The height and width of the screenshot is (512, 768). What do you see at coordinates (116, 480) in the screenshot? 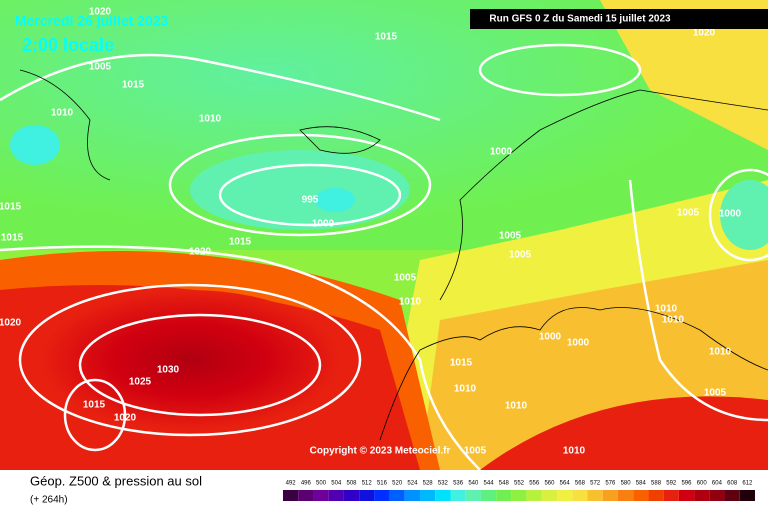
I see `footer-title: Géop. Z500 & pression au sol` at bounding box center [116, 480].